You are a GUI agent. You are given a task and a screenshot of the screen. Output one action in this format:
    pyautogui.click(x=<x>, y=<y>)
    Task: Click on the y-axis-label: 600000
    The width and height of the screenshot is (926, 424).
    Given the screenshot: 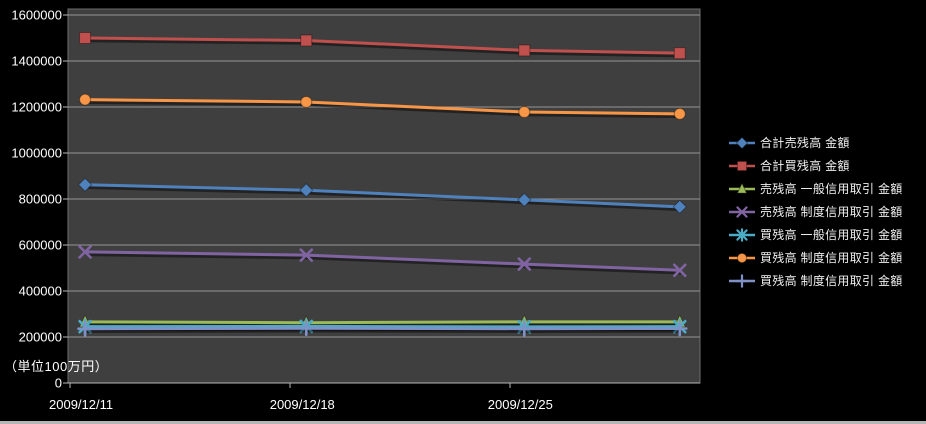 What is the action you would take?
    pyautogui.click(x=40, y=245)
    